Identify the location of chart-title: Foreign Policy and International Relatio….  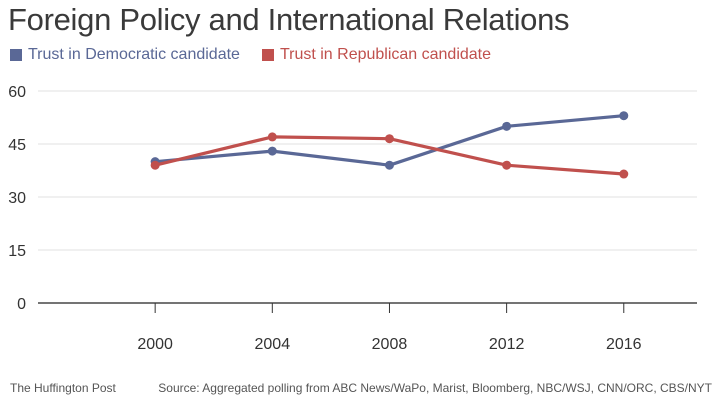
(289, 19).